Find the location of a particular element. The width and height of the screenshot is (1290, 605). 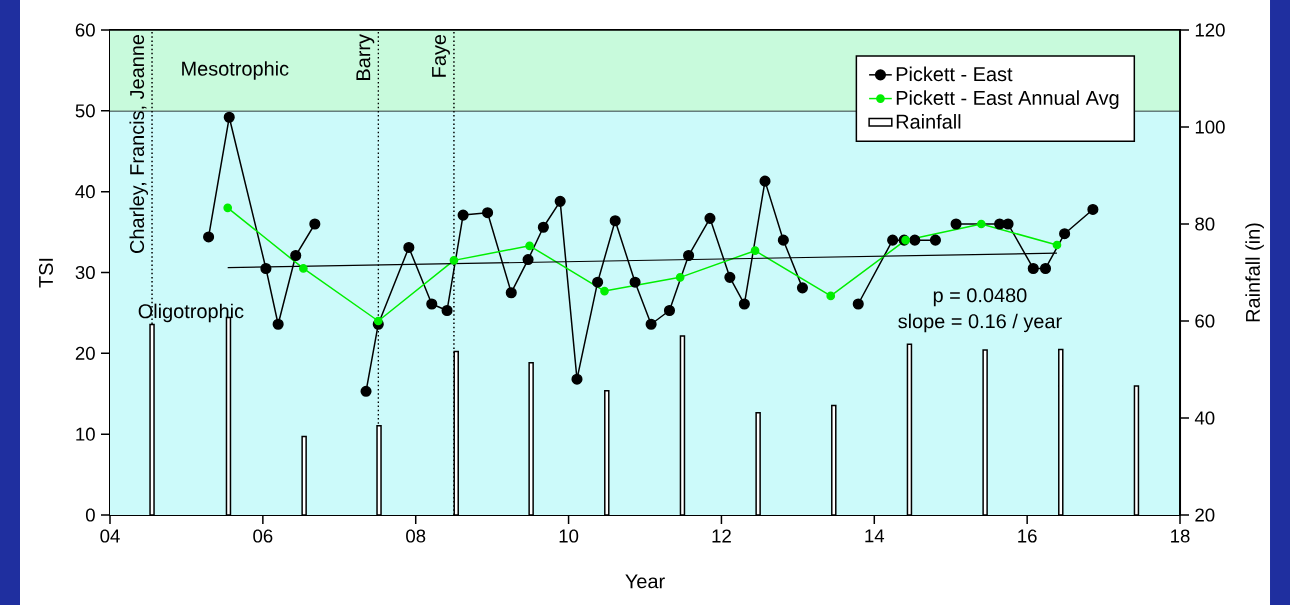

annotation: slope = 0.16 / year is located at coordinates (980, 323).